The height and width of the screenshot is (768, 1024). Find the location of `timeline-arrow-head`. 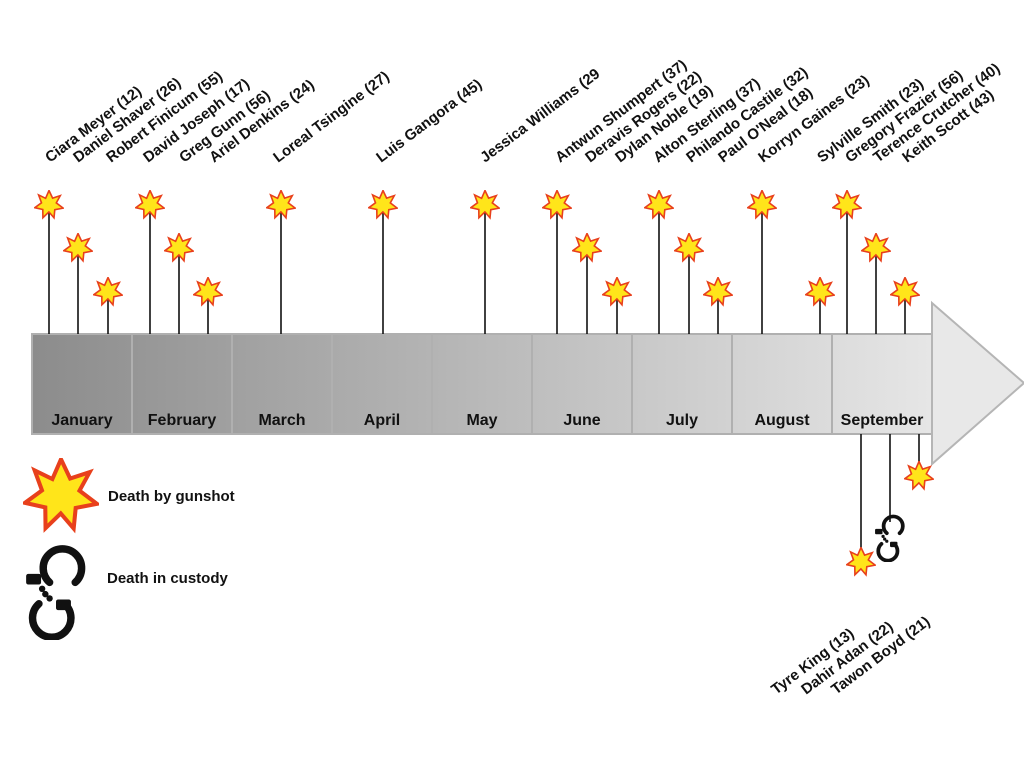

timeline-arrow-head is located at coordinates (977, 383).